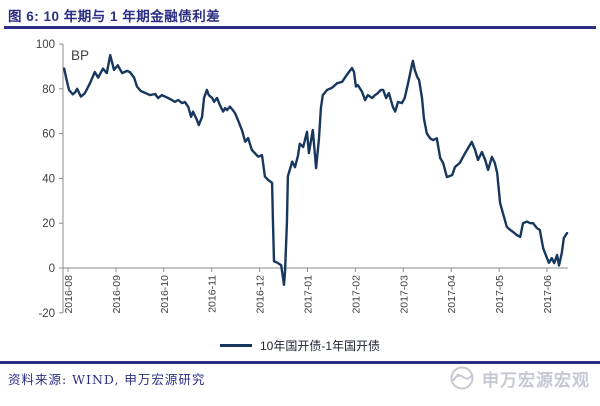 The image size is (600, 406). Describe the element at coordinates (48, 179) in the screenshot. I see `y-tick-label: 40` at that location.